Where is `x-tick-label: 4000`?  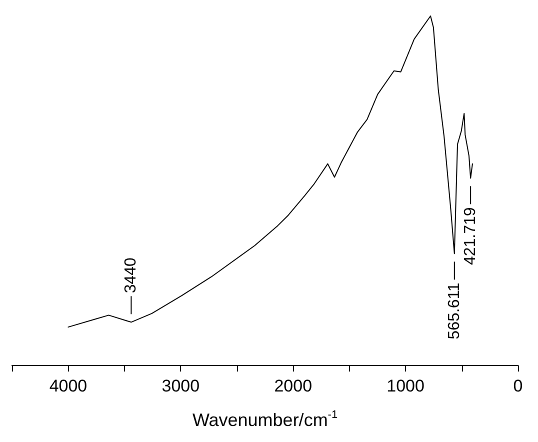 x-tick-label: 4000 is located at coordinates (68, 386).